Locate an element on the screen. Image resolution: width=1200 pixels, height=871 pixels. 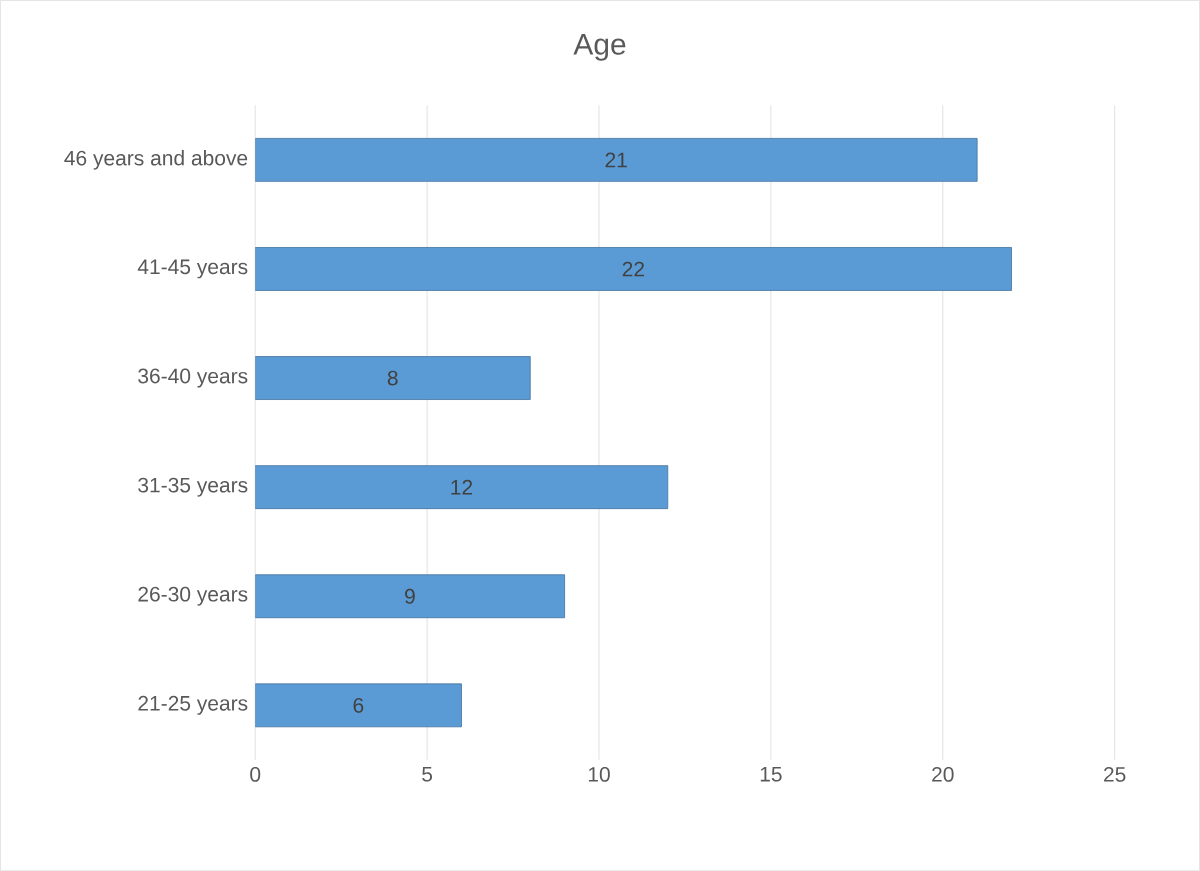
y-tick-label: 46 years and above is located at coordinates (156, 160).